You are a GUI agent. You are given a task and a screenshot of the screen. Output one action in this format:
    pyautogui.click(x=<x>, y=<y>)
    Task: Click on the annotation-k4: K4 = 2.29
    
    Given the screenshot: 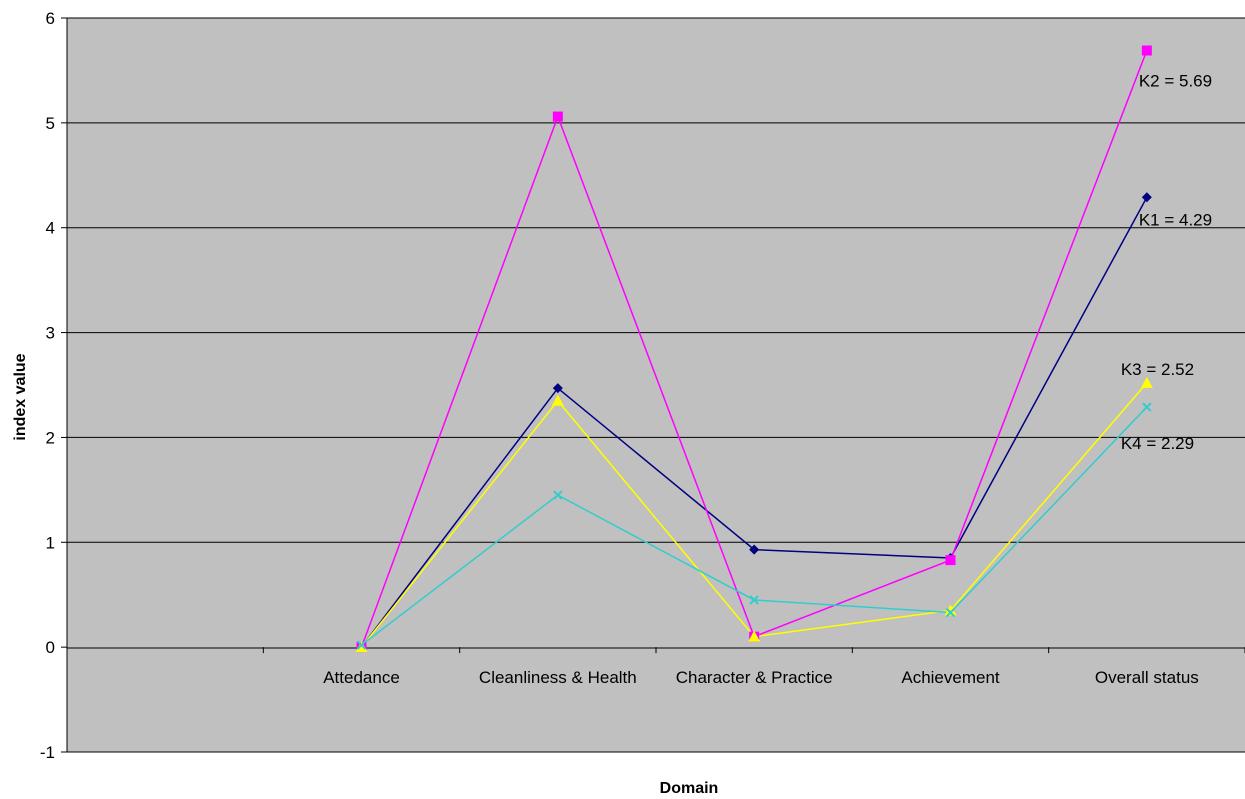 What is the action you would take?
    pyautogui.click(x=1157, y=443)
    